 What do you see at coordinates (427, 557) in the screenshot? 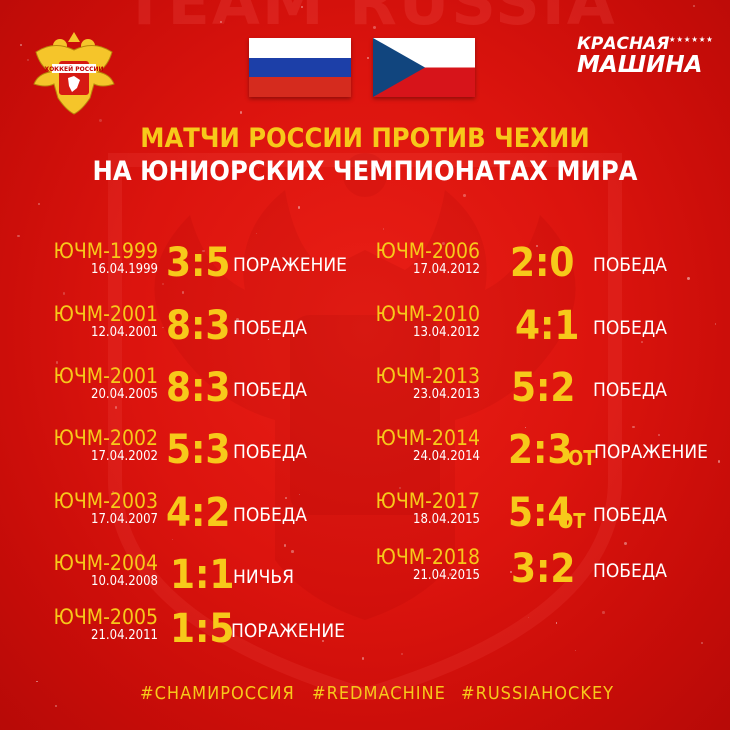
I see `match-name: ЮЧМ-2018` at bounding box center [427, 557].